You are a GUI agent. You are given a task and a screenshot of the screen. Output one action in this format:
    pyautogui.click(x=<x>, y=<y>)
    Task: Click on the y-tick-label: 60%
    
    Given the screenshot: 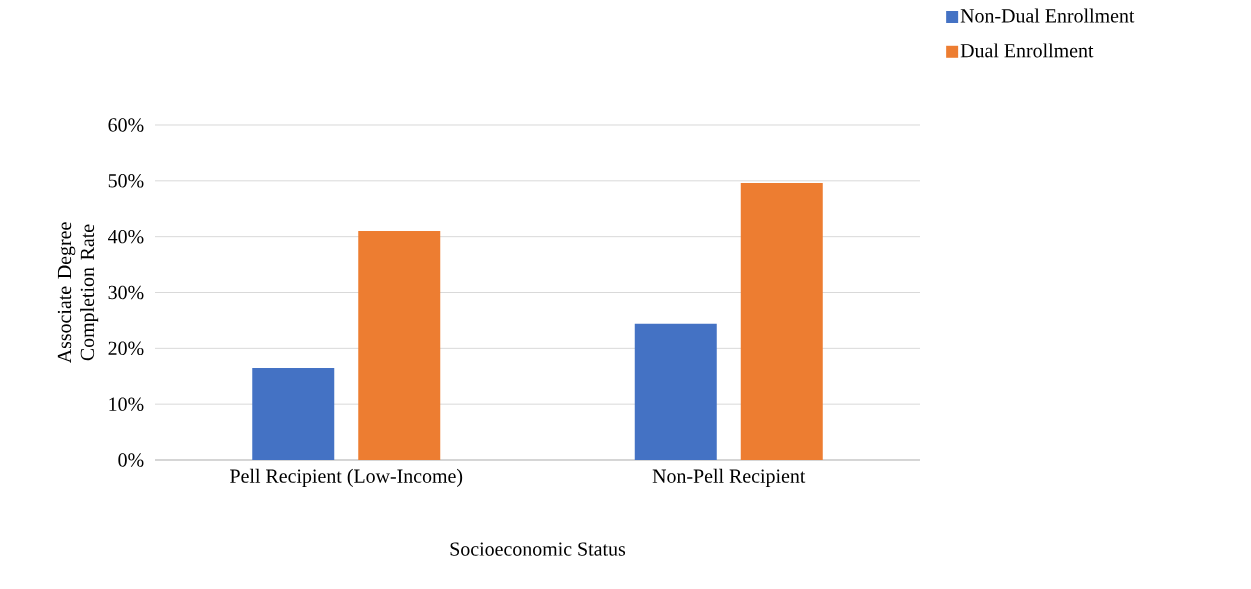 What is the action you would take?
    pyautogui.click(x=126, y=125)
    